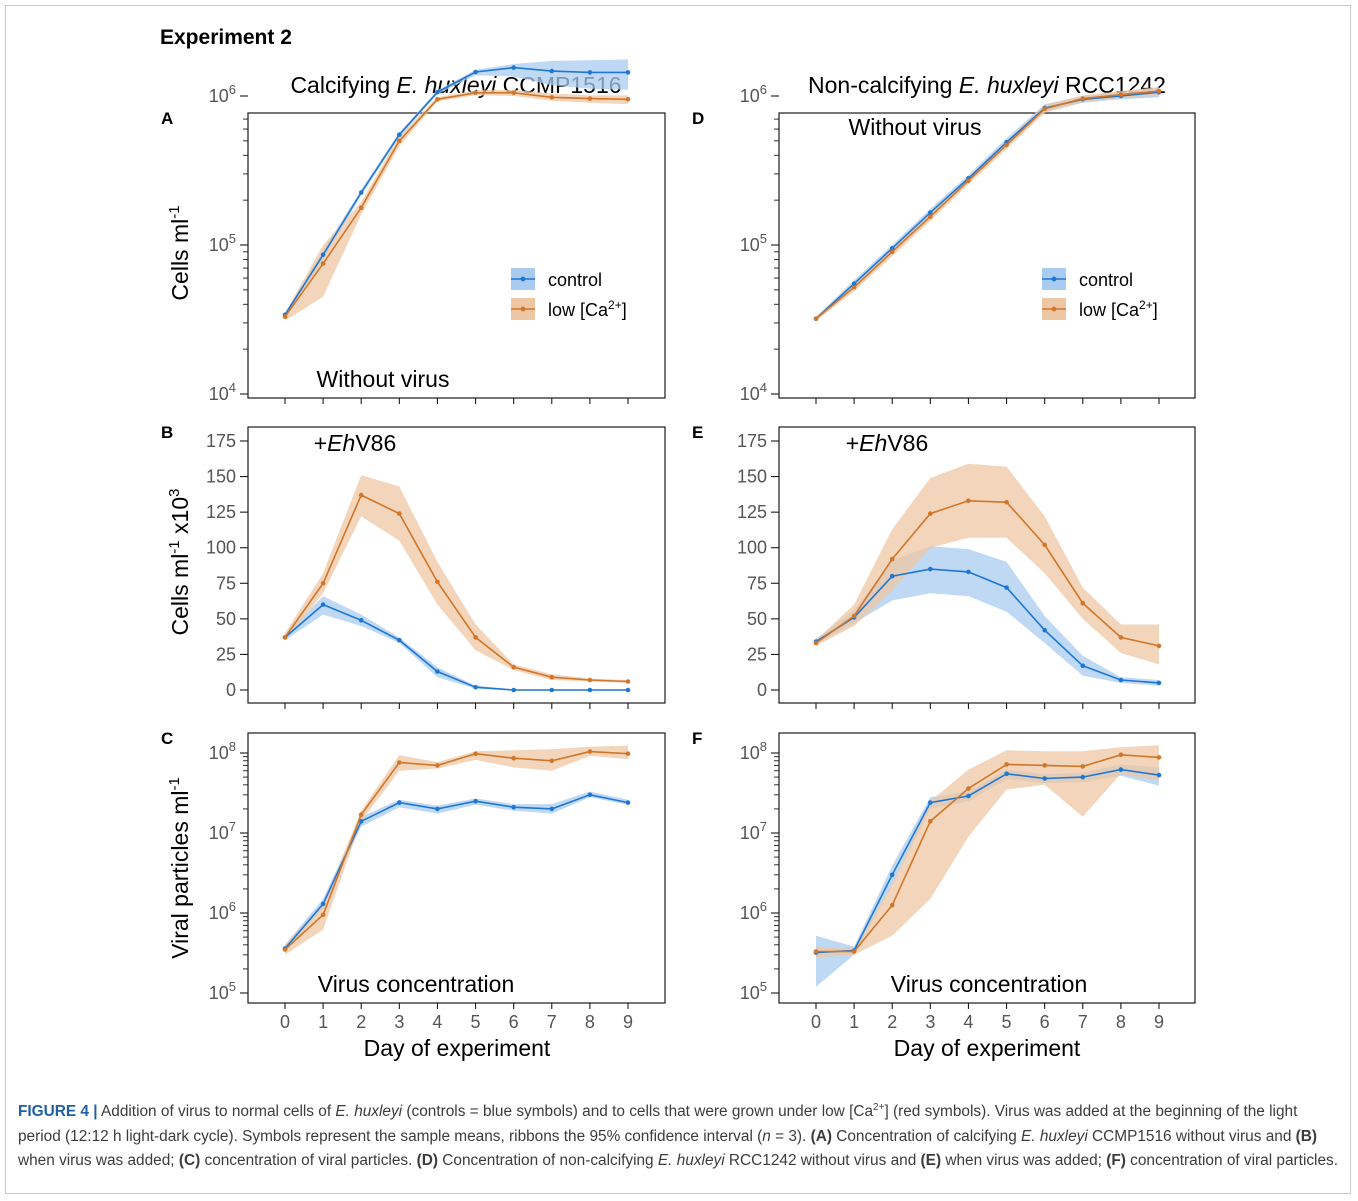 The width and height of the screenshot is (1358, 1201). I want to click on x-tick-label: 6, so click(1045, 1022).